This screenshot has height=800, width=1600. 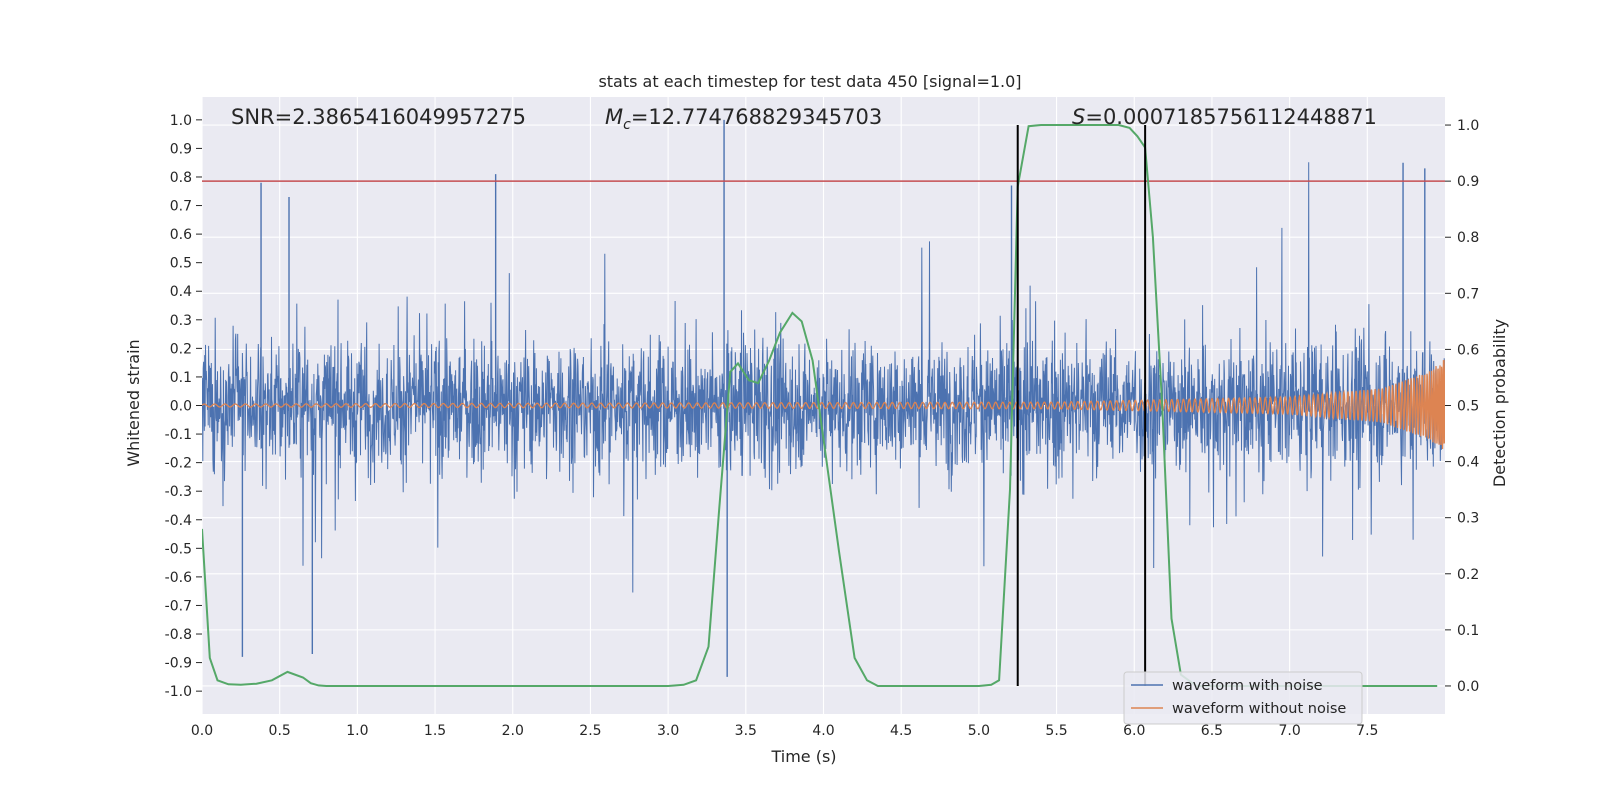 I want to click on s-annotation: S=0.0007185756112448871, so click(x=1224, y=117).